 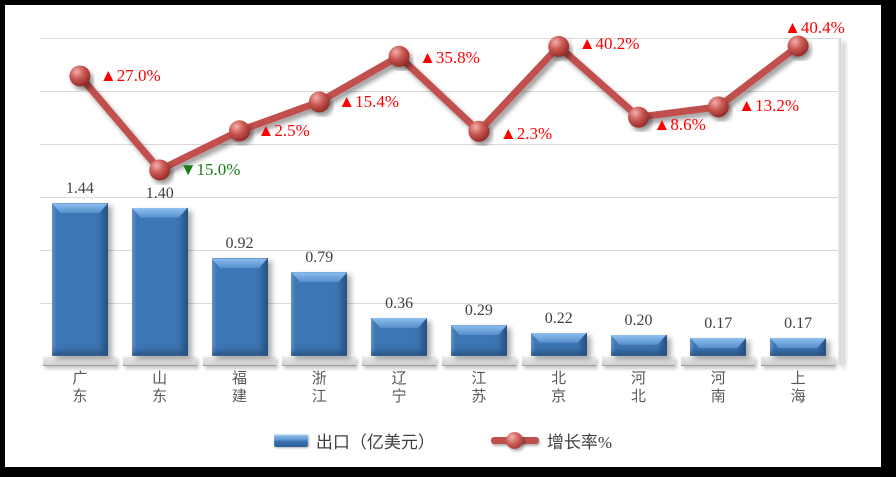 I want to click on bar-value-label: 0.22, so click(x=558, y=318).